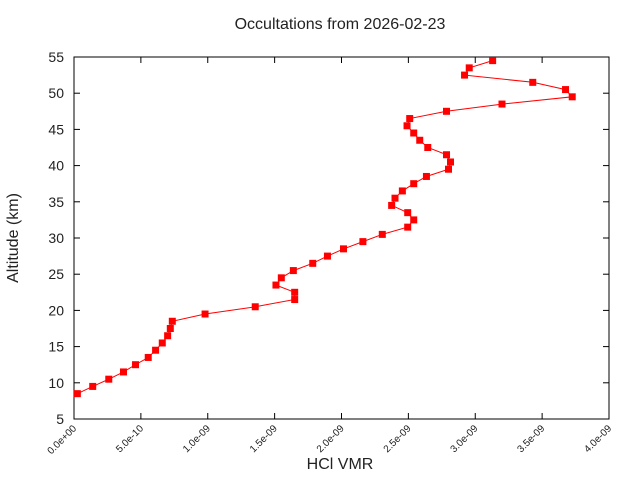  I want to click on y-tick-label: 30, so click(56, 238).